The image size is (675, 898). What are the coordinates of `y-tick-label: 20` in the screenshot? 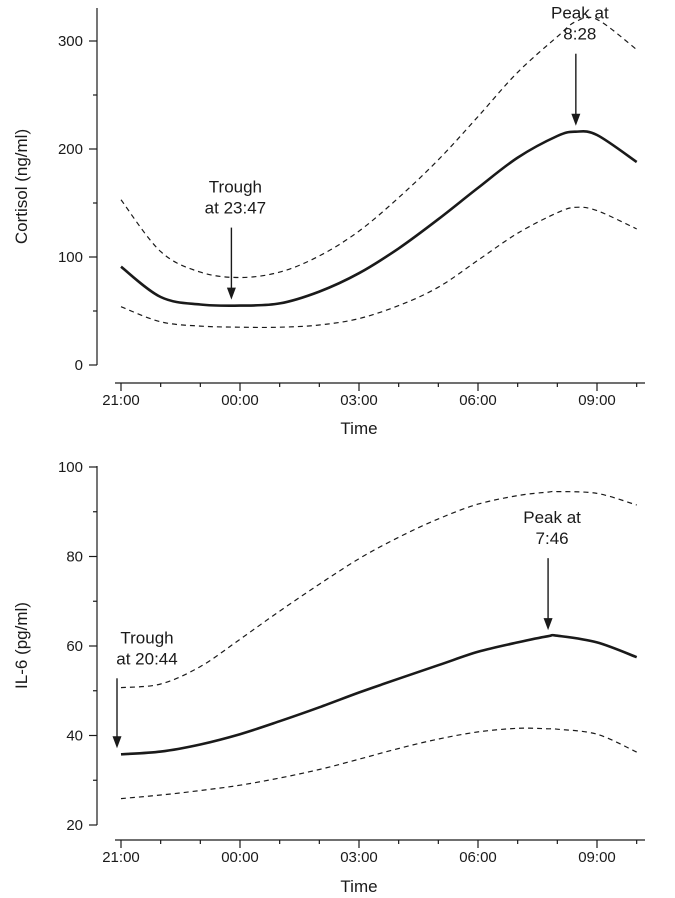 It's located at (74, 825).